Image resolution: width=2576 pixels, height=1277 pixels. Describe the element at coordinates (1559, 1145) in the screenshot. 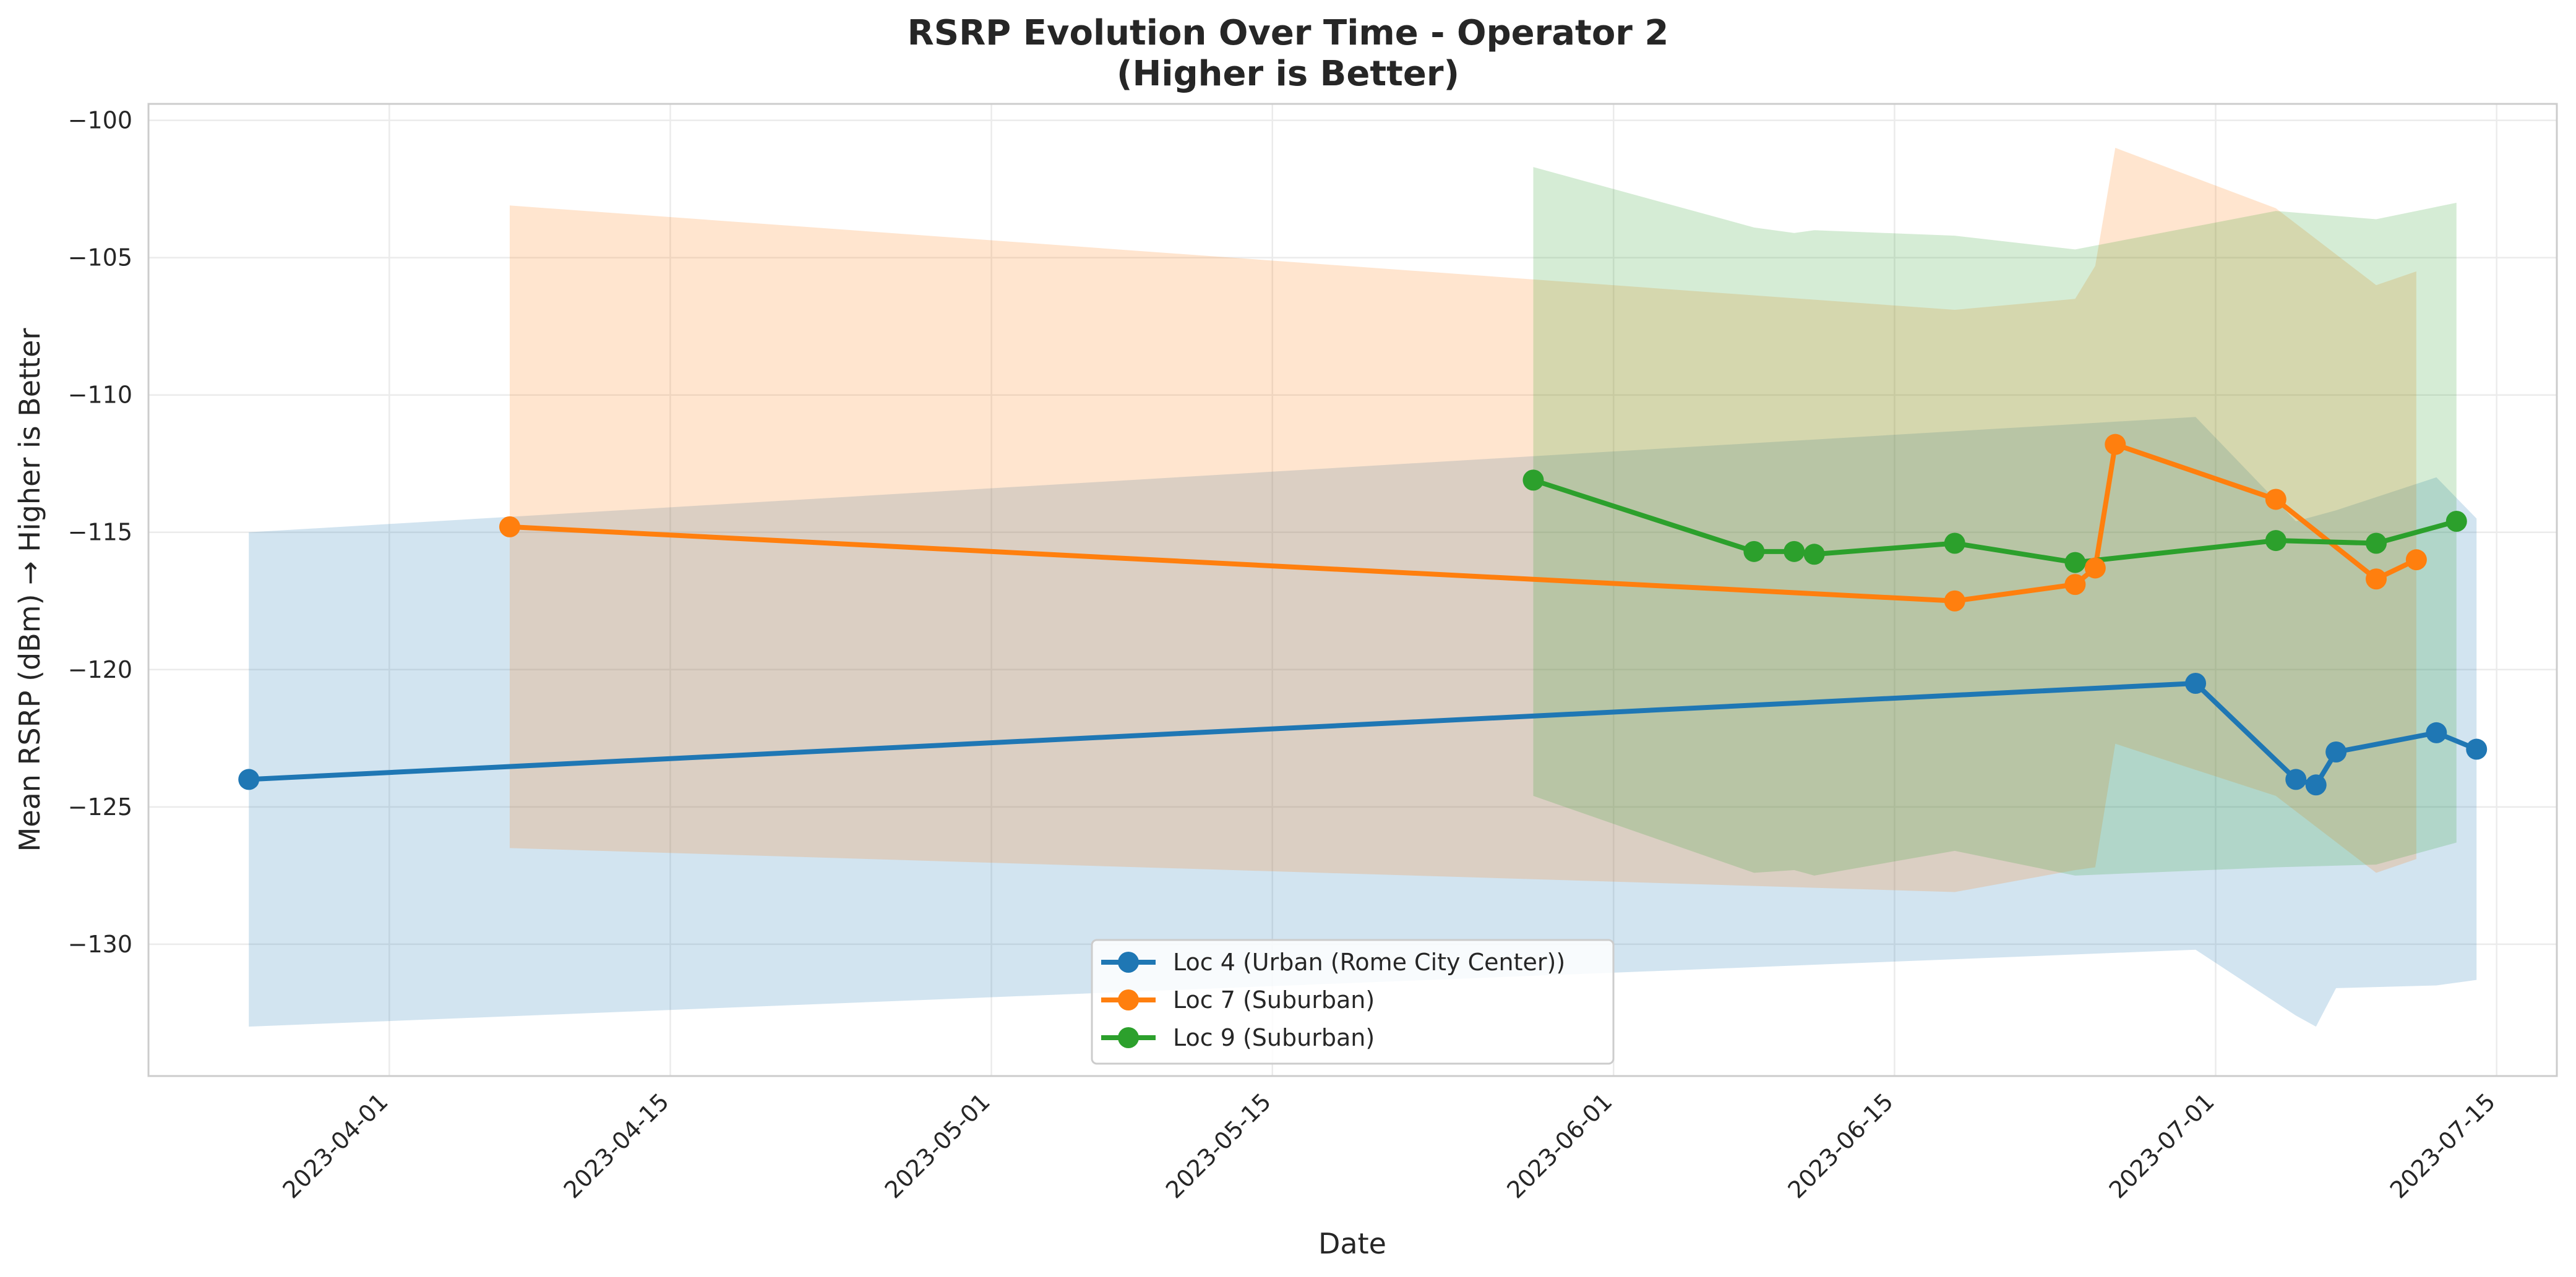

I see `x-tick-label: 2023-06-01` at that location.